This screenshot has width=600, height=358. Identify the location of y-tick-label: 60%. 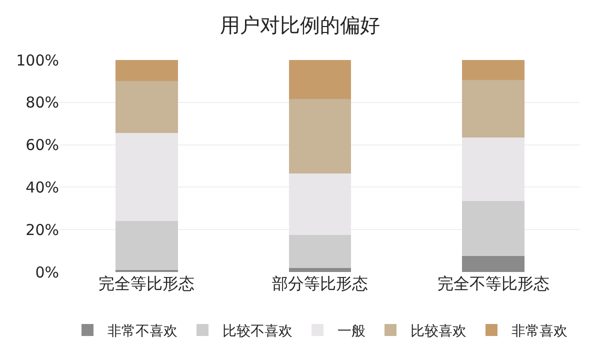
(42, 145).